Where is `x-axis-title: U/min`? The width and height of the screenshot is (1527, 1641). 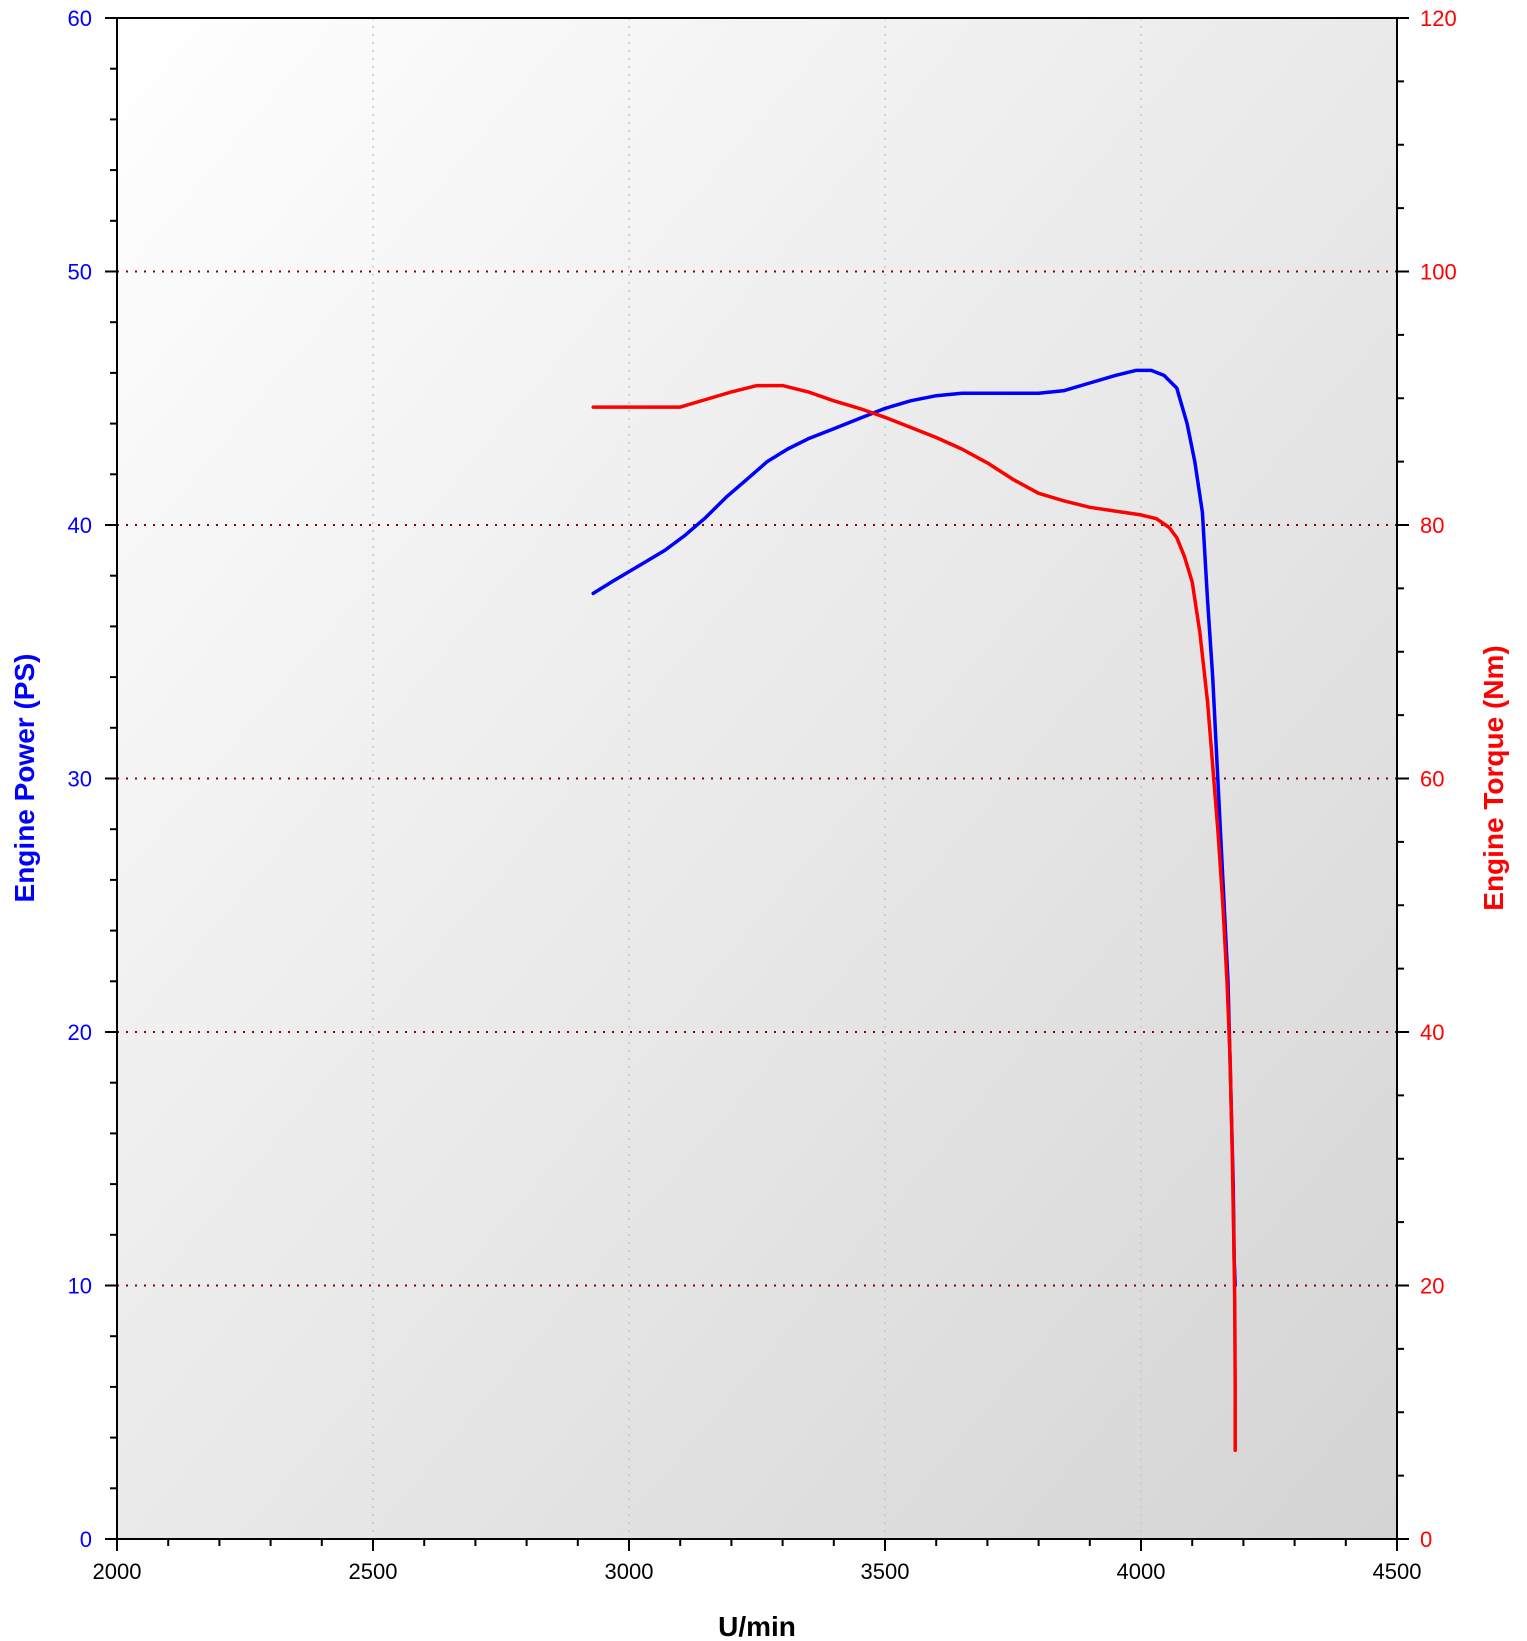
x-axis-title: U/min is located at coordinates (757, 1626).